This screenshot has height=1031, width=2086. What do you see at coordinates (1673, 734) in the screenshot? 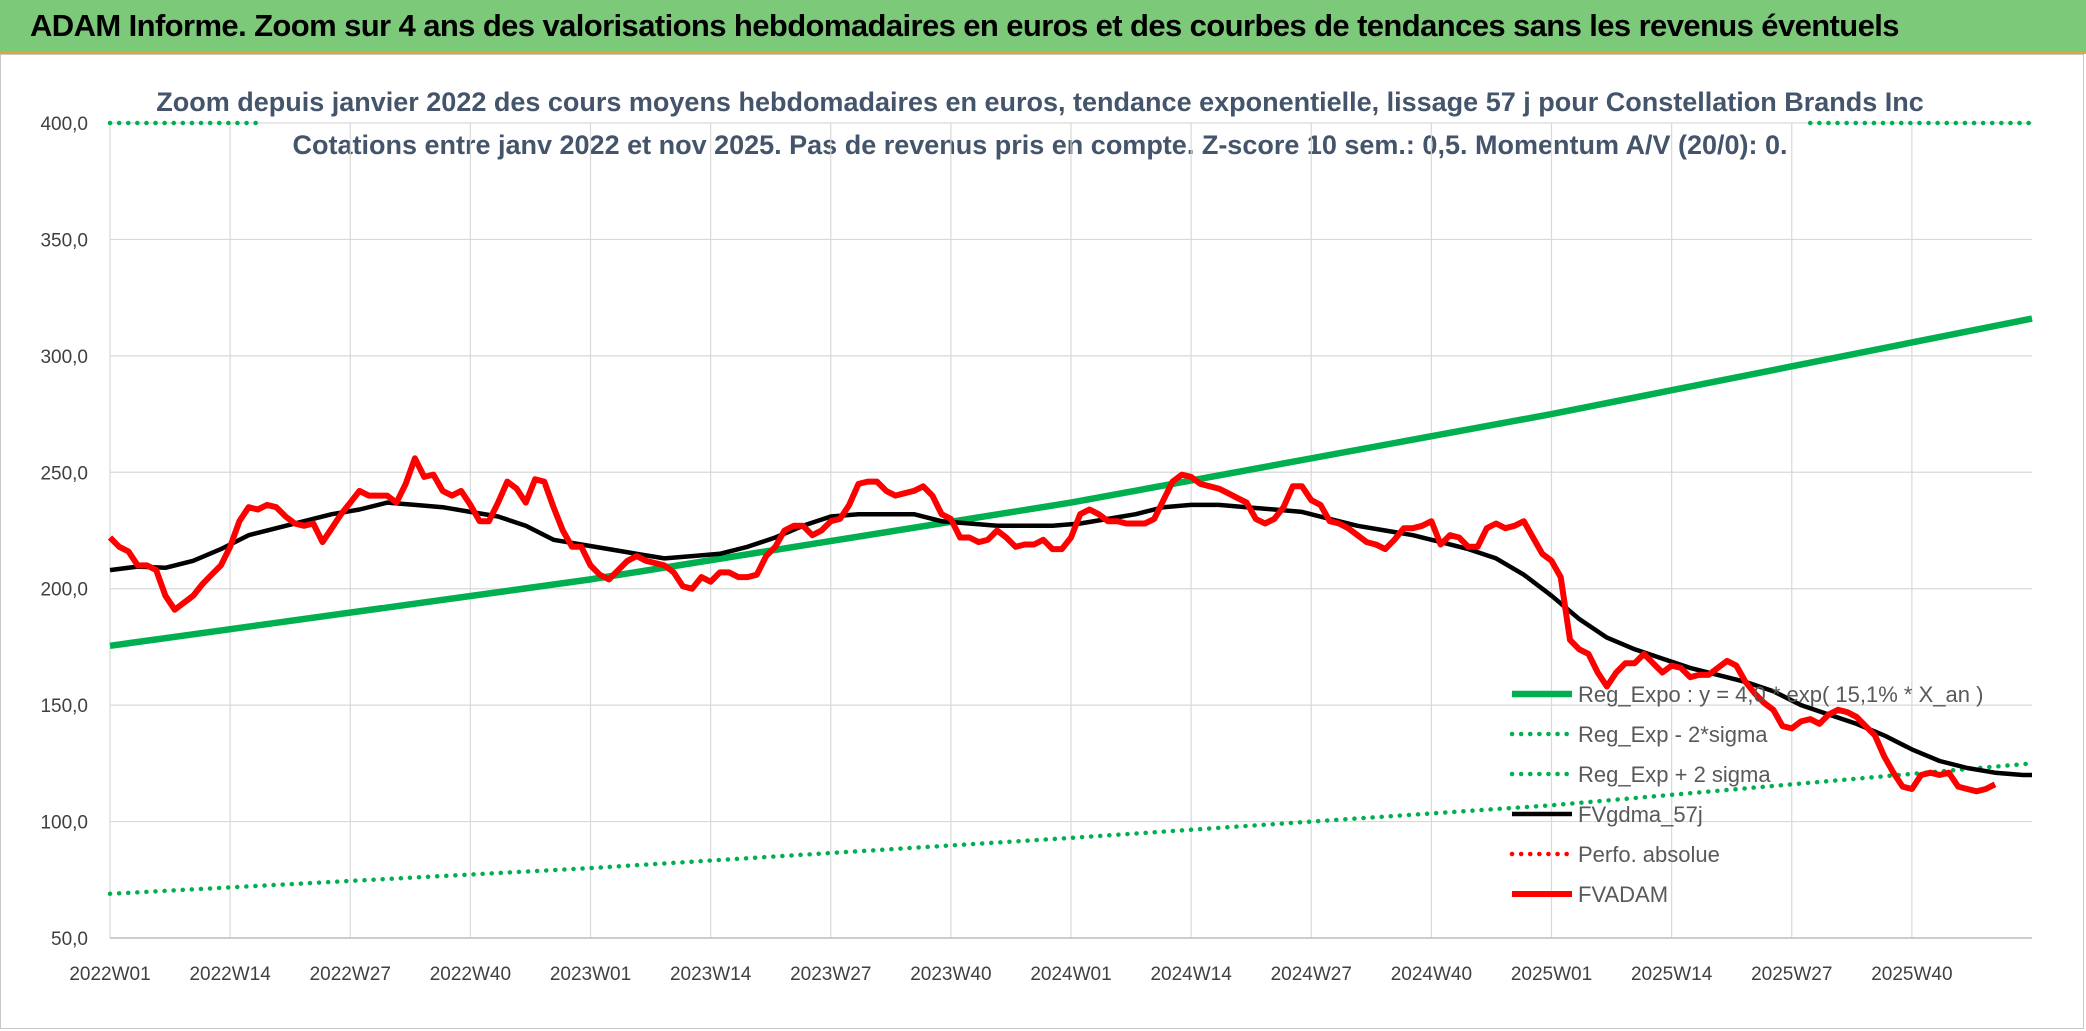
I see `legend-label: Reg_Exp - 2*sigma` at bounding box center [1673, 734].